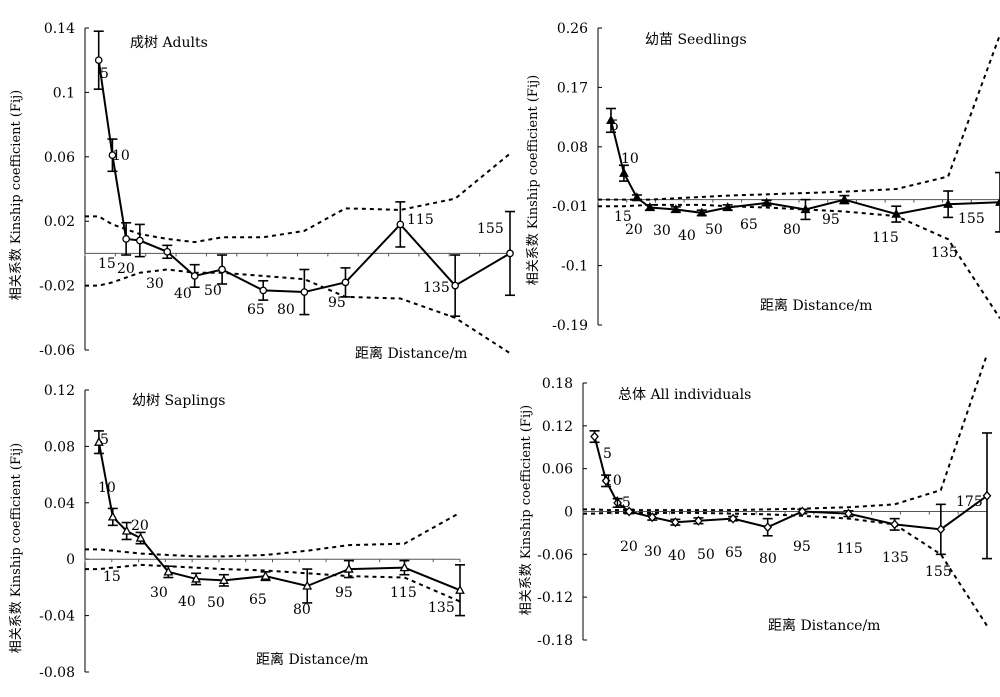  What do you see at coordinates (568, 513) in the screenshot?
I see `y-tick-label: 0` at bounding box center [568, 513].